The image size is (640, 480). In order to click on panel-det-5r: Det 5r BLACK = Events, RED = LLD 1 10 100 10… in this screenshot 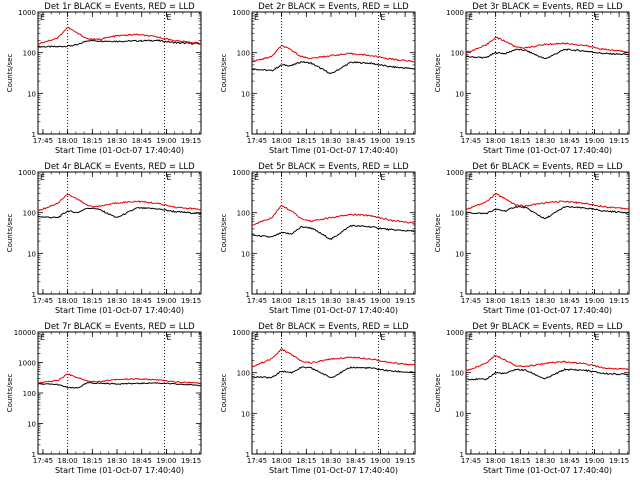, I will do `click(318, 238)`.